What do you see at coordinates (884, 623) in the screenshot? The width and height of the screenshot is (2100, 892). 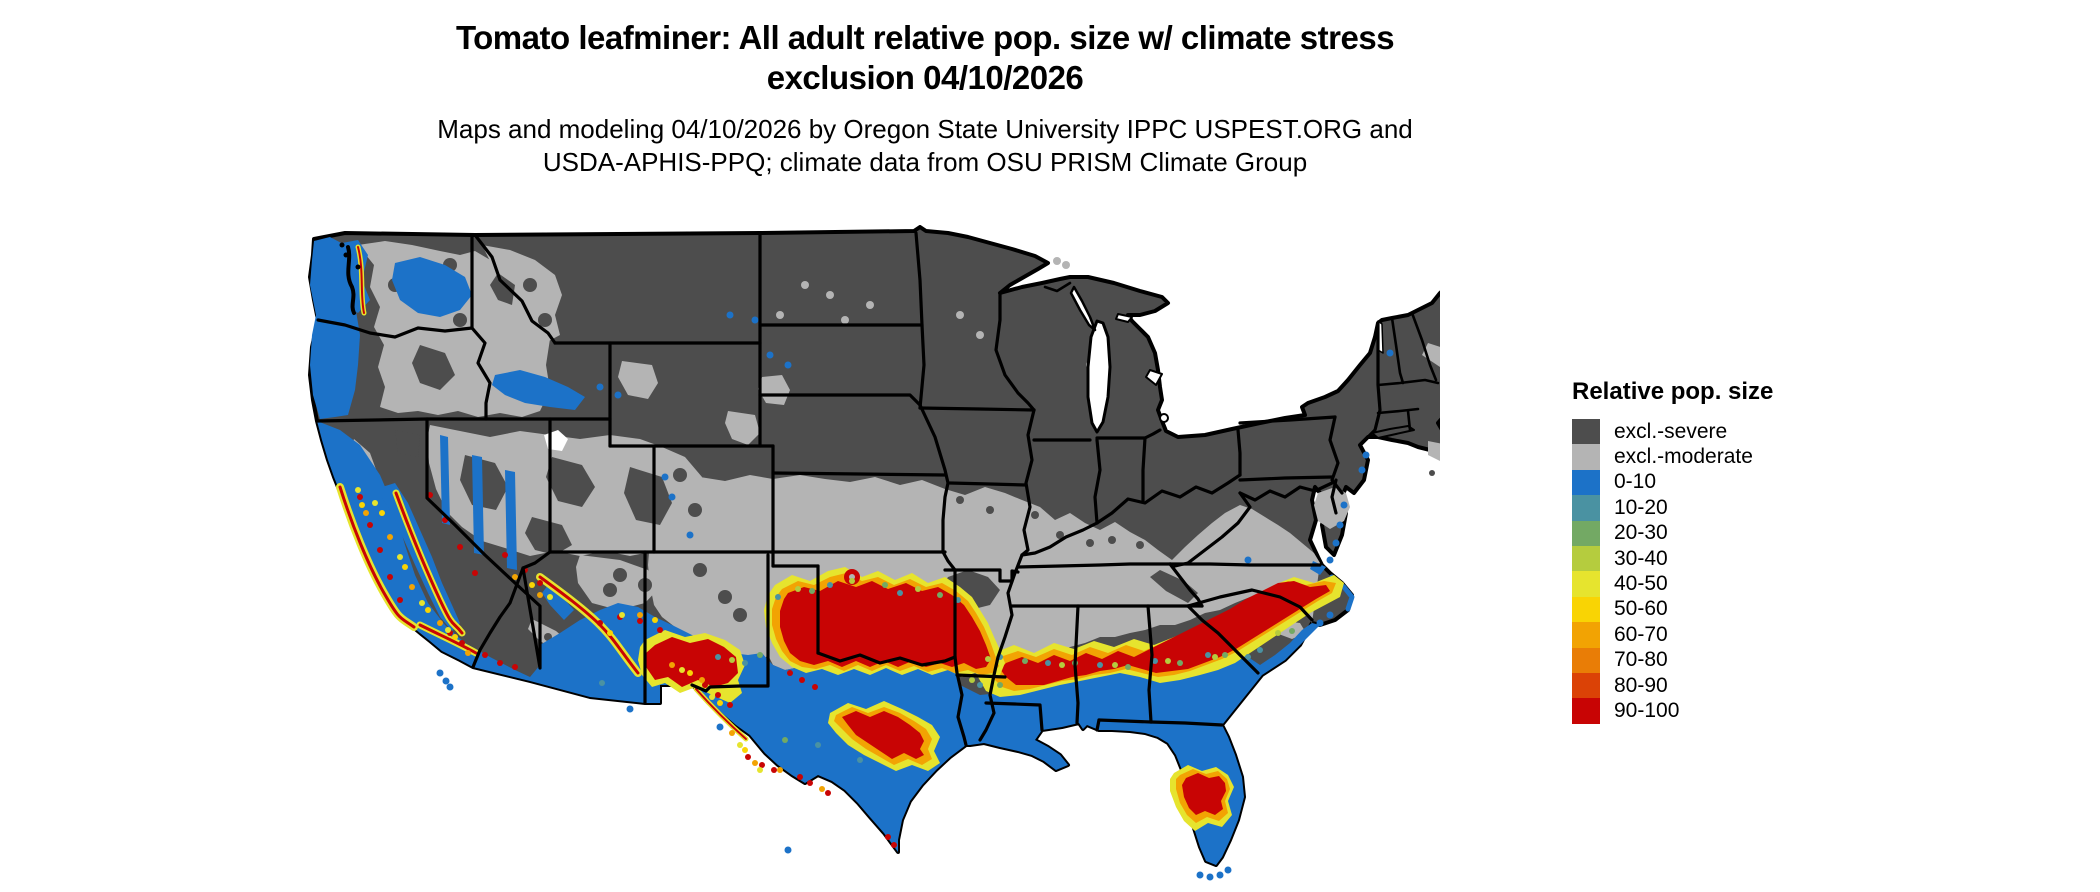 I see `warm-band-oklahoma-arkansas` at bounding box center [884, 623].